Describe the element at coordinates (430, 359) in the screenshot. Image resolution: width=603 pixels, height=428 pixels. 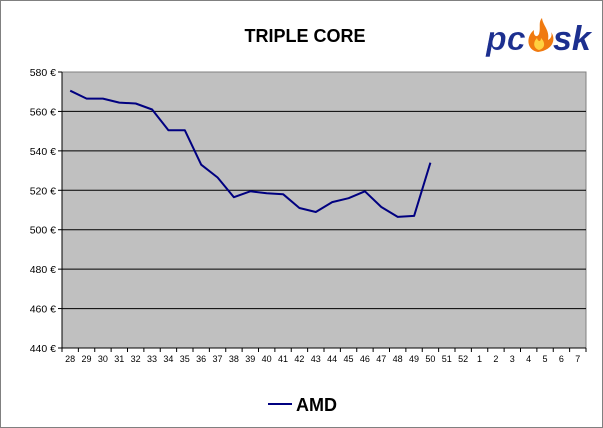
I see `x-tick-label: 50` at that location.